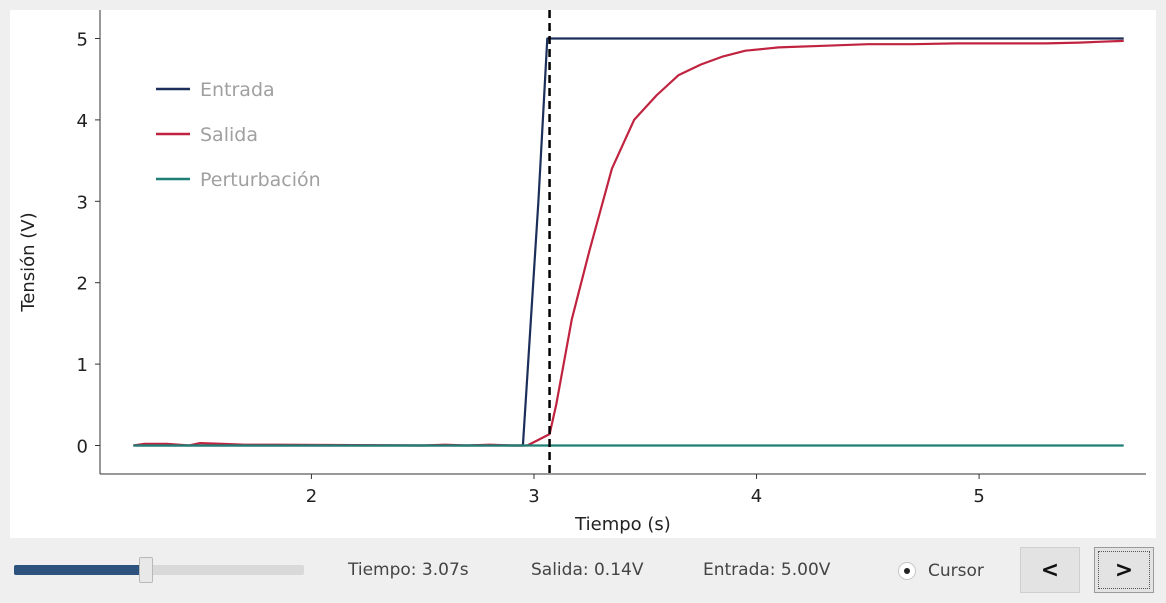  I want to click on x-axis-title: Tiempo (s), so click(622, 524).